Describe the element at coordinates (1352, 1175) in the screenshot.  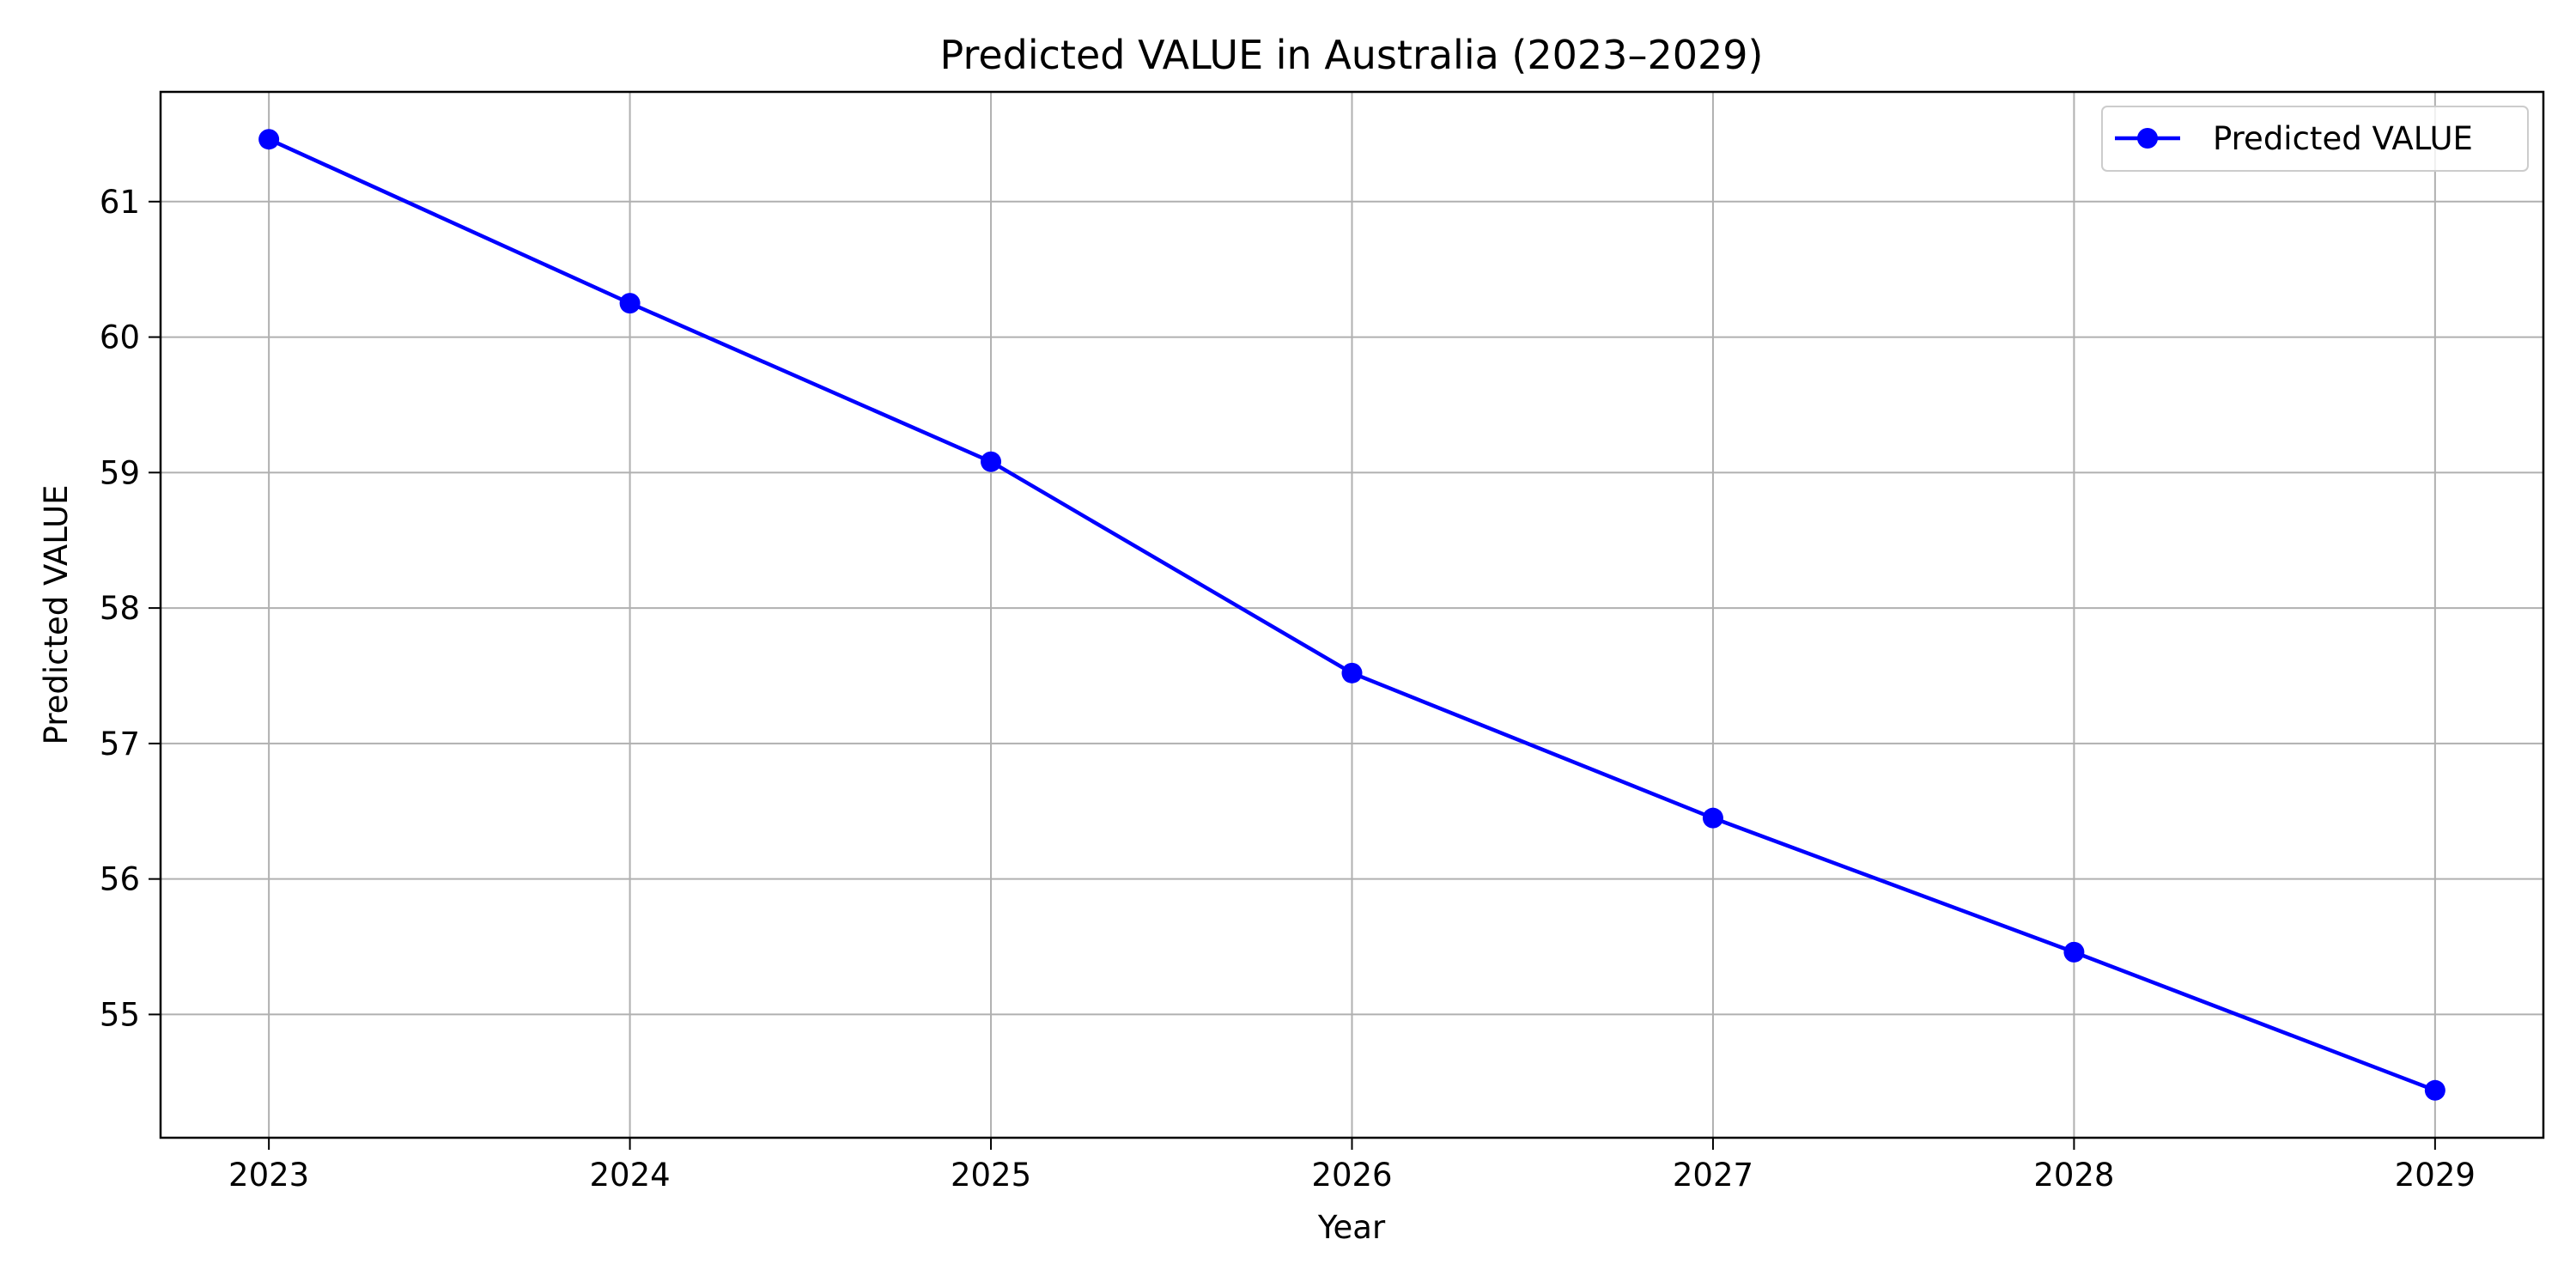
I see `x-tick-label: 2026` at that location.